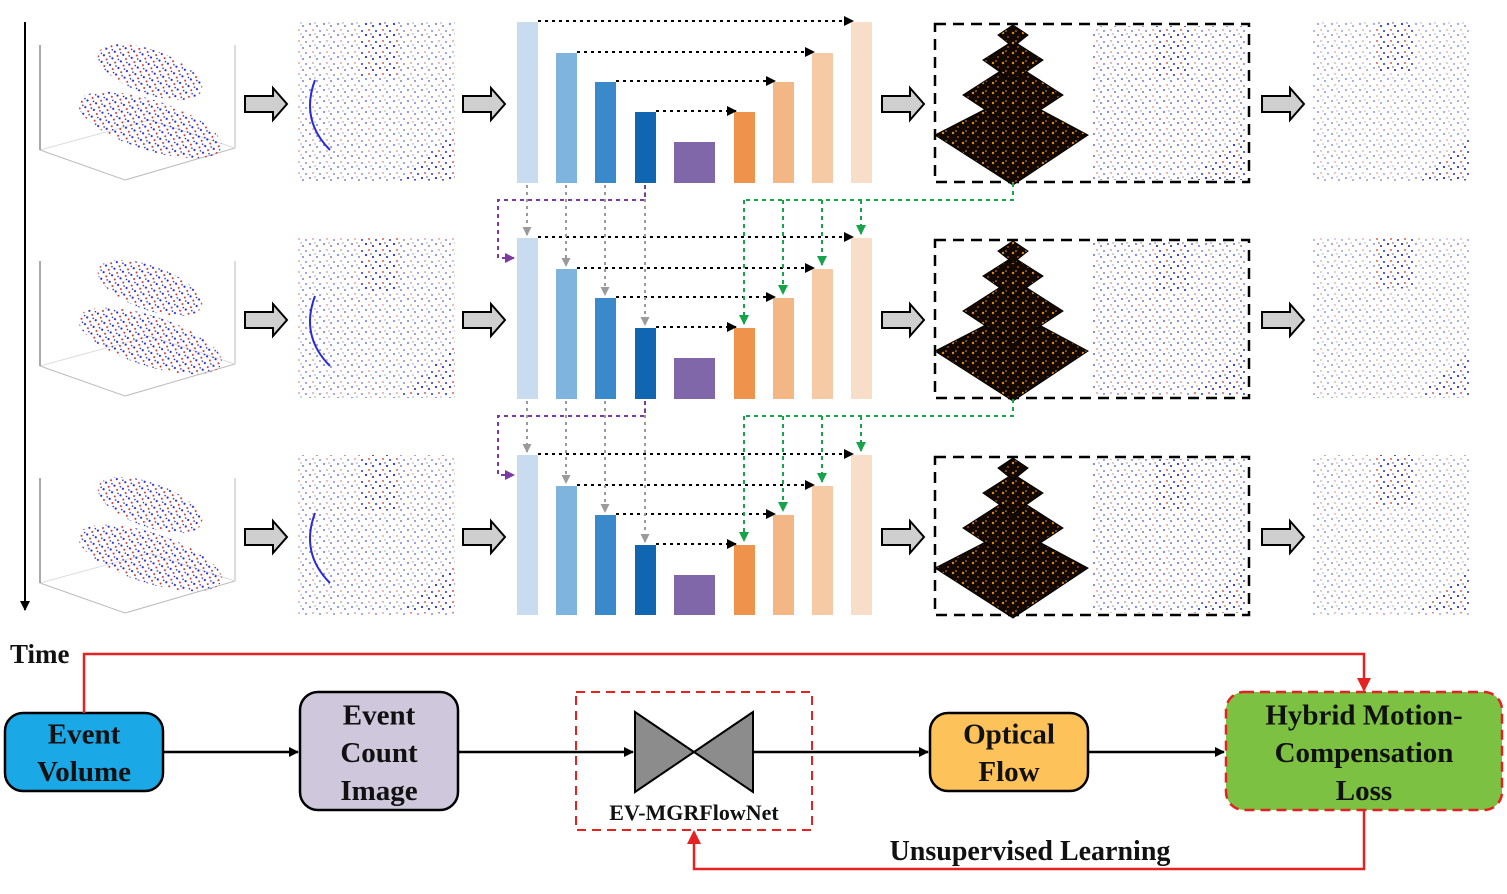 This screenshot has height=894, width=1507. I want to click on unsupervised-learning-label: Unsupervised Learning, so click(1030, 851).